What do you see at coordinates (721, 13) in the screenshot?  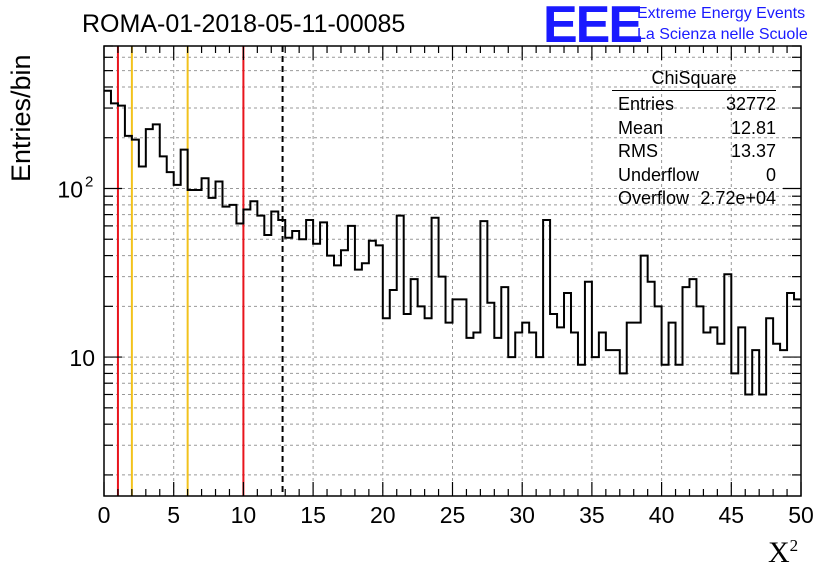 I see `logo-line-1: Extreme Energy Events` at bounding box center [721, 13].